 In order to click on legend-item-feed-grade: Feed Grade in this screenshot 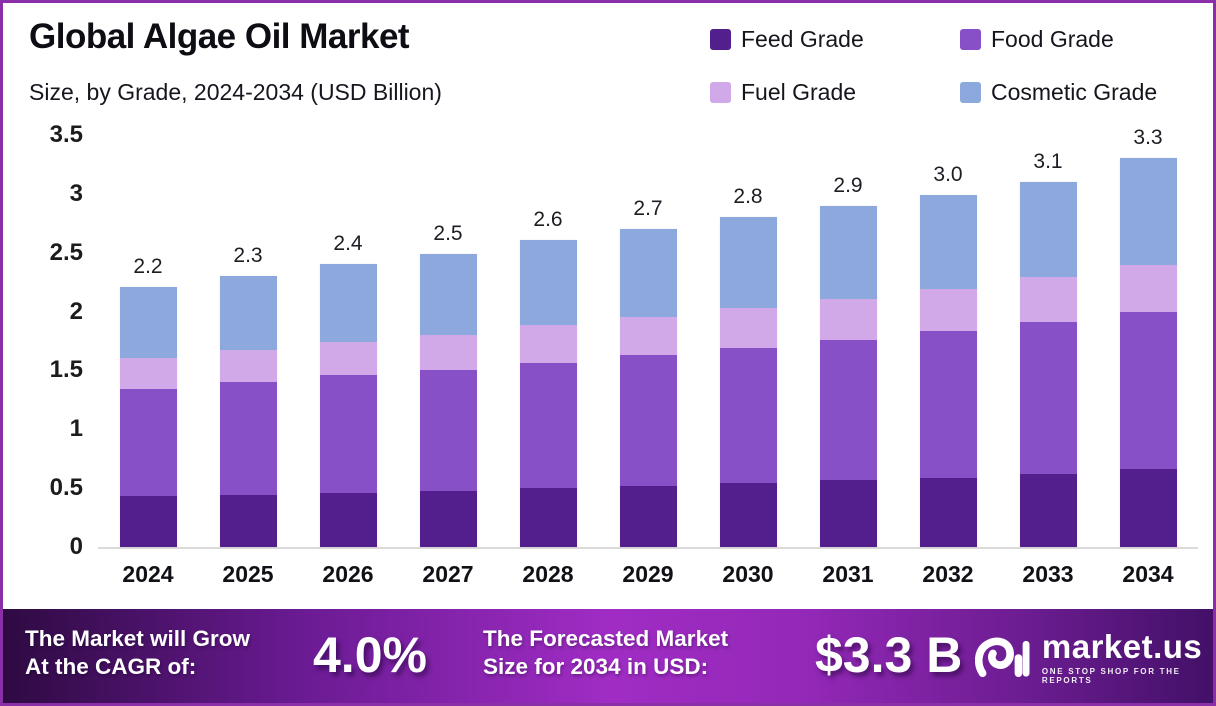, I will do `click(835, 39)`.